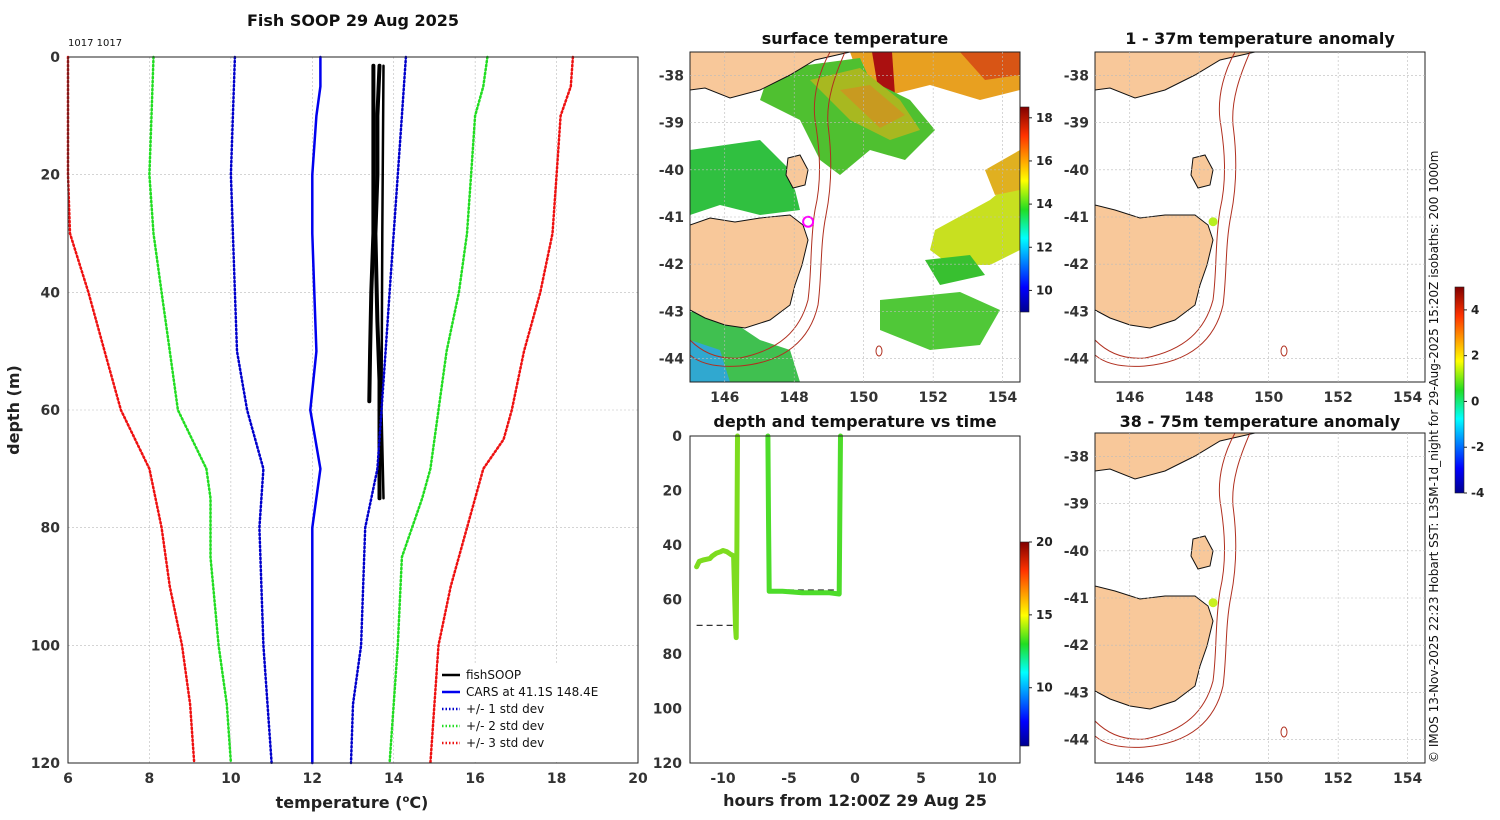 This screenshot has height=820, width=1500. What do you see at coordinates (51, 176) in the screenshot?
I see `profile-ytick-label: 20` at bounding box center [51, 176].